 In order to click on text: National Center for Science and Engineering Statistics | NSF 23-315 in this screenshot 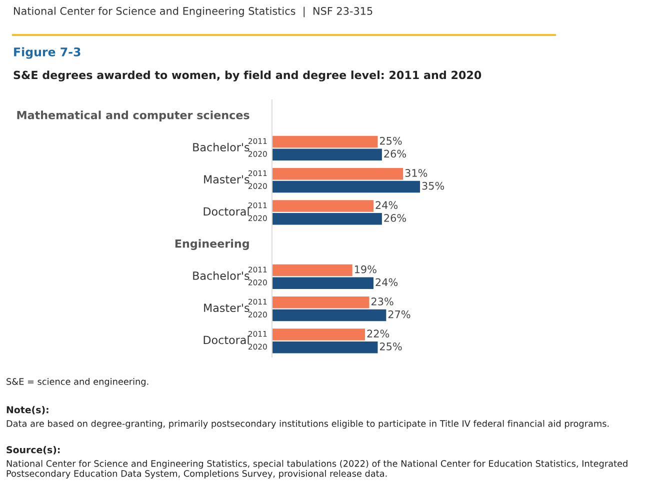, I will do `click(193, 12)`.